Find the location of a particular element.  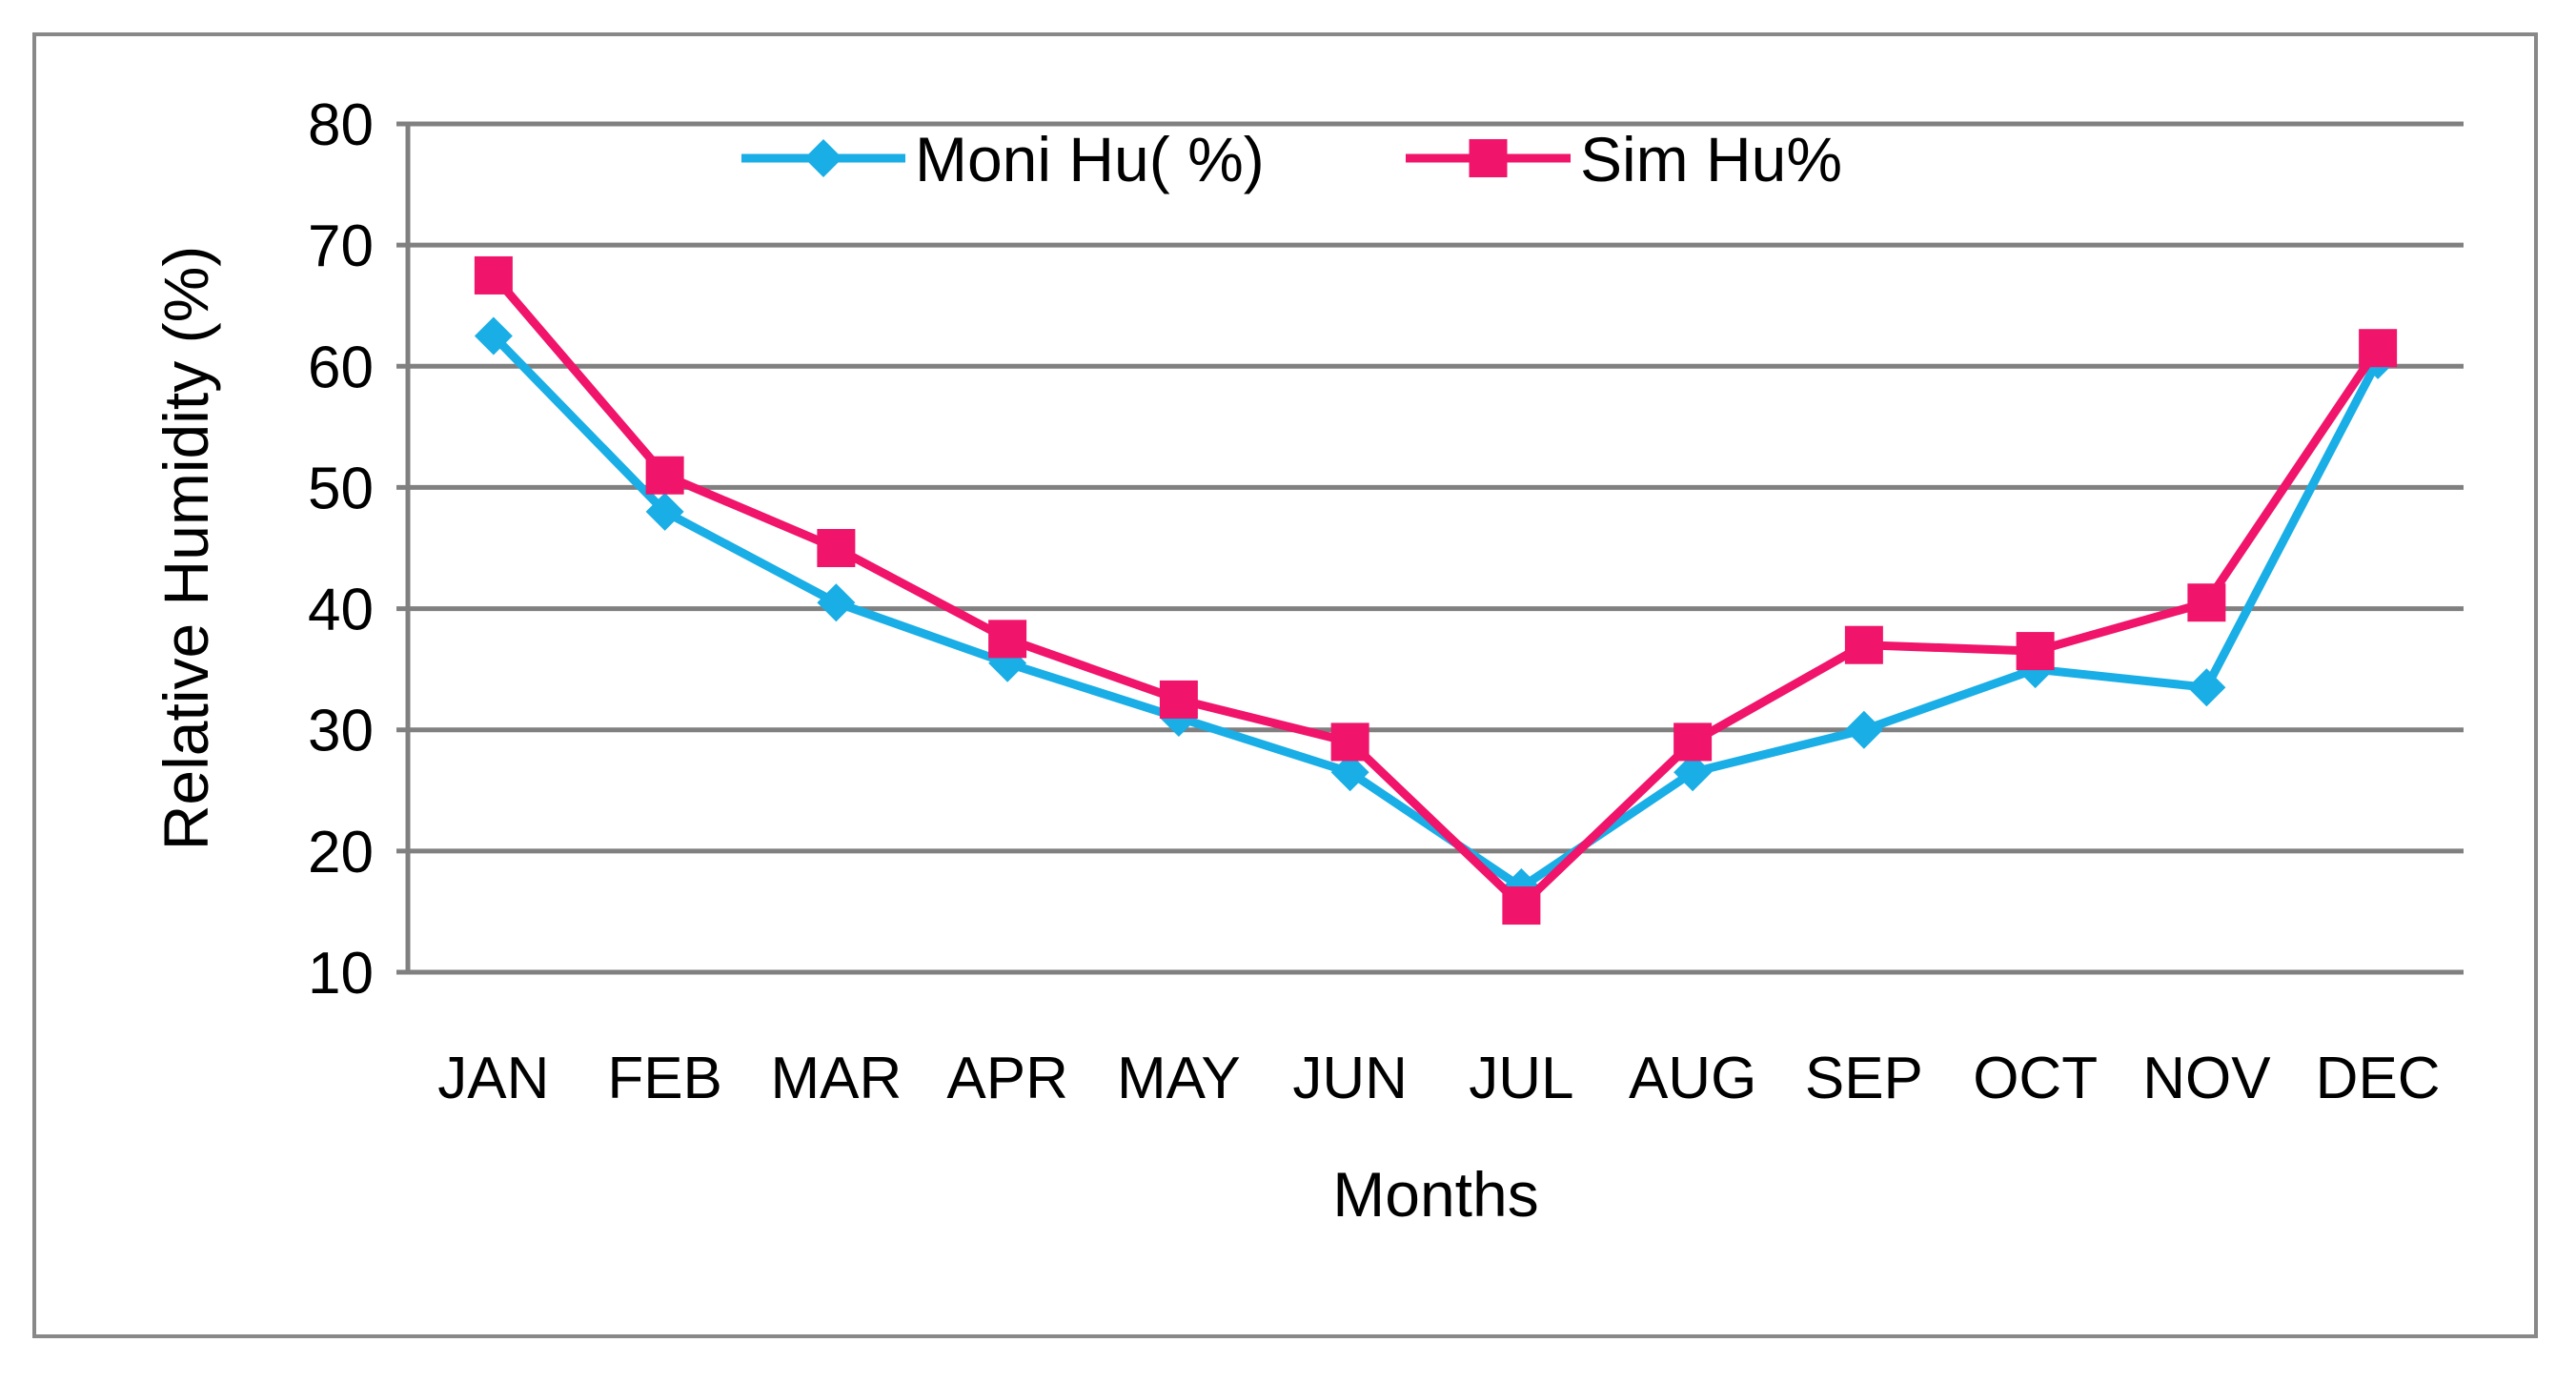

x-tick-label: AUG is located at coordinates (1692, 1078).